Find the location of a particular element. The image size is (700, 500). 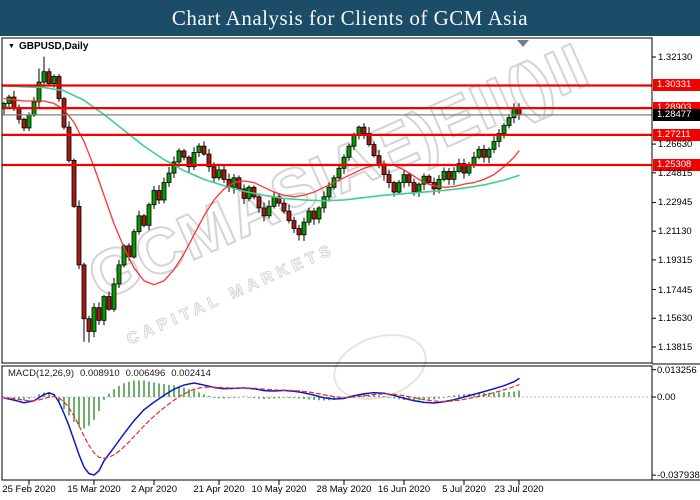

date-axis-label: 23 Jul 2020 is located at coordinates (519, 489).